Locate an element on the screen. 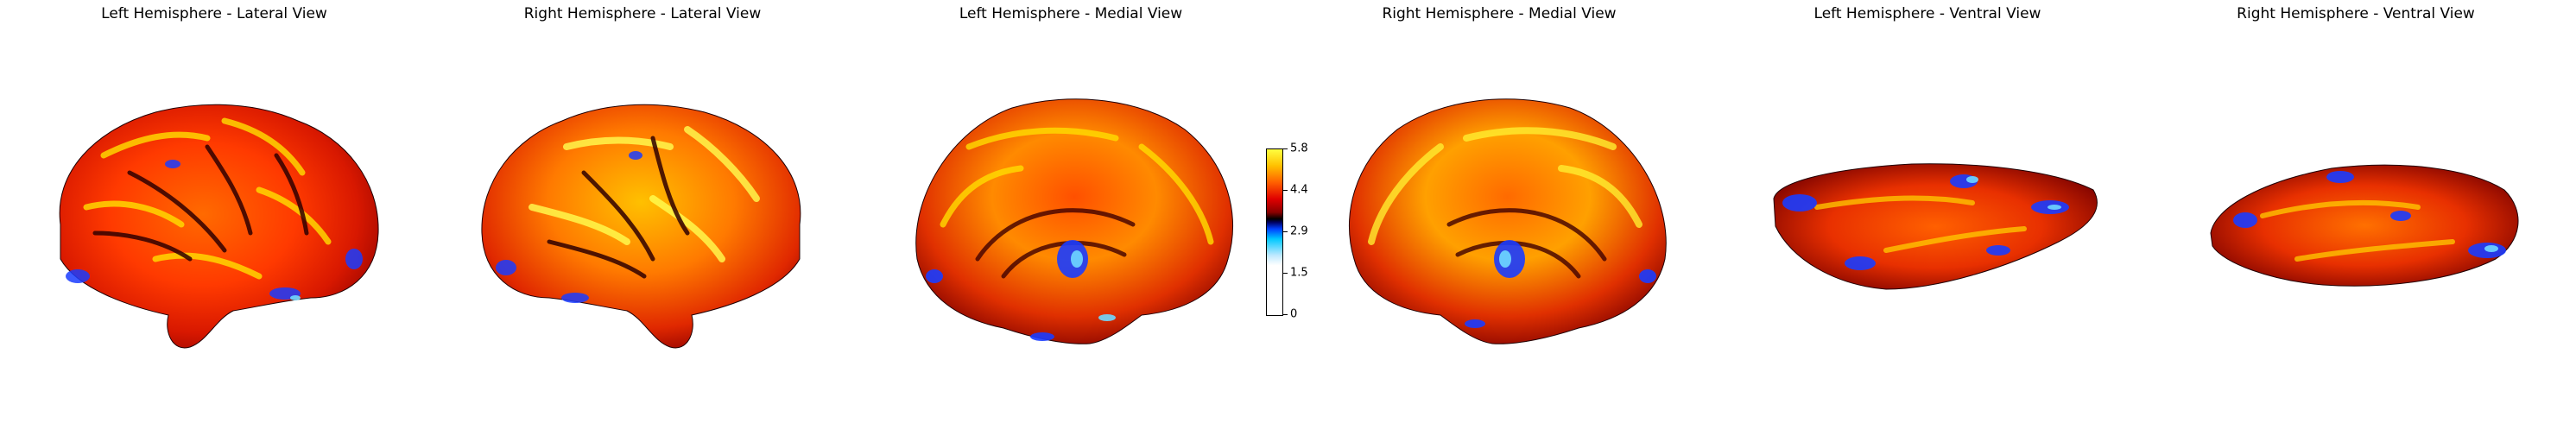 This screenshot has height=442, width=2576. colorbar: 5.8 4.4 2.9 1.5 0 is located at coordinates (1287, 231).